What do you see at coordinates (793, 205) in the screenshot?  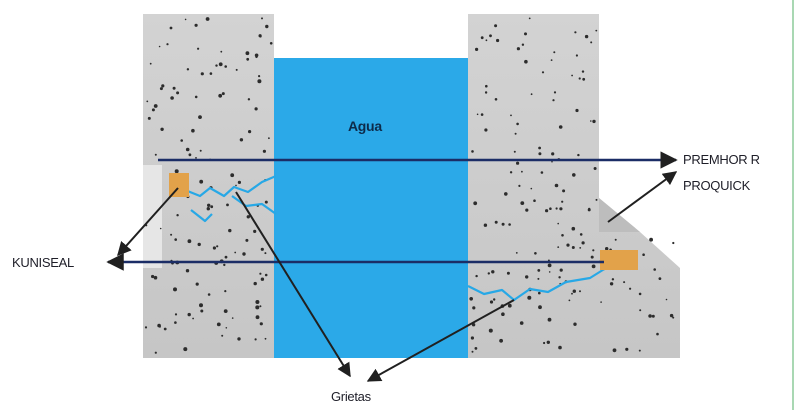 I see `page-edge-line` at bounding box center [793, 205].